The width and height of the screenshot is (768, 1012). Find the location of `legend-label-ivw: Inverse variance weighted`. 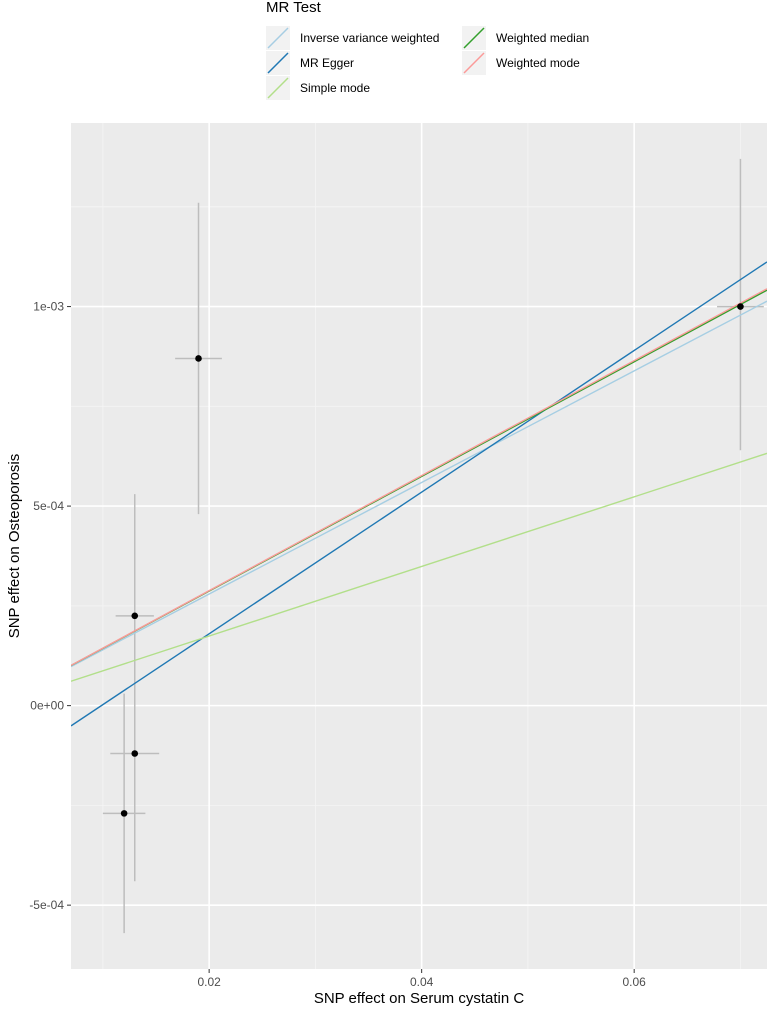

legend-label-ivw: Inverse variance weighted is located at coordinates (370, 38).